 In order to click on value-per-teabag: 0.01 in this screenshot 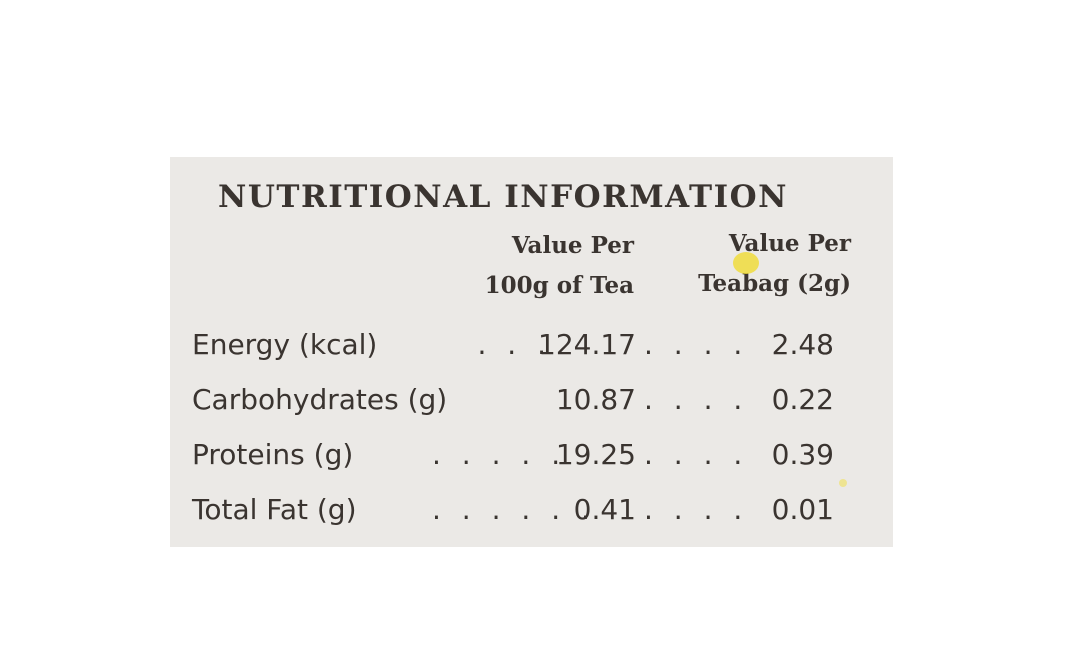, I will do `click(802, 509)`.